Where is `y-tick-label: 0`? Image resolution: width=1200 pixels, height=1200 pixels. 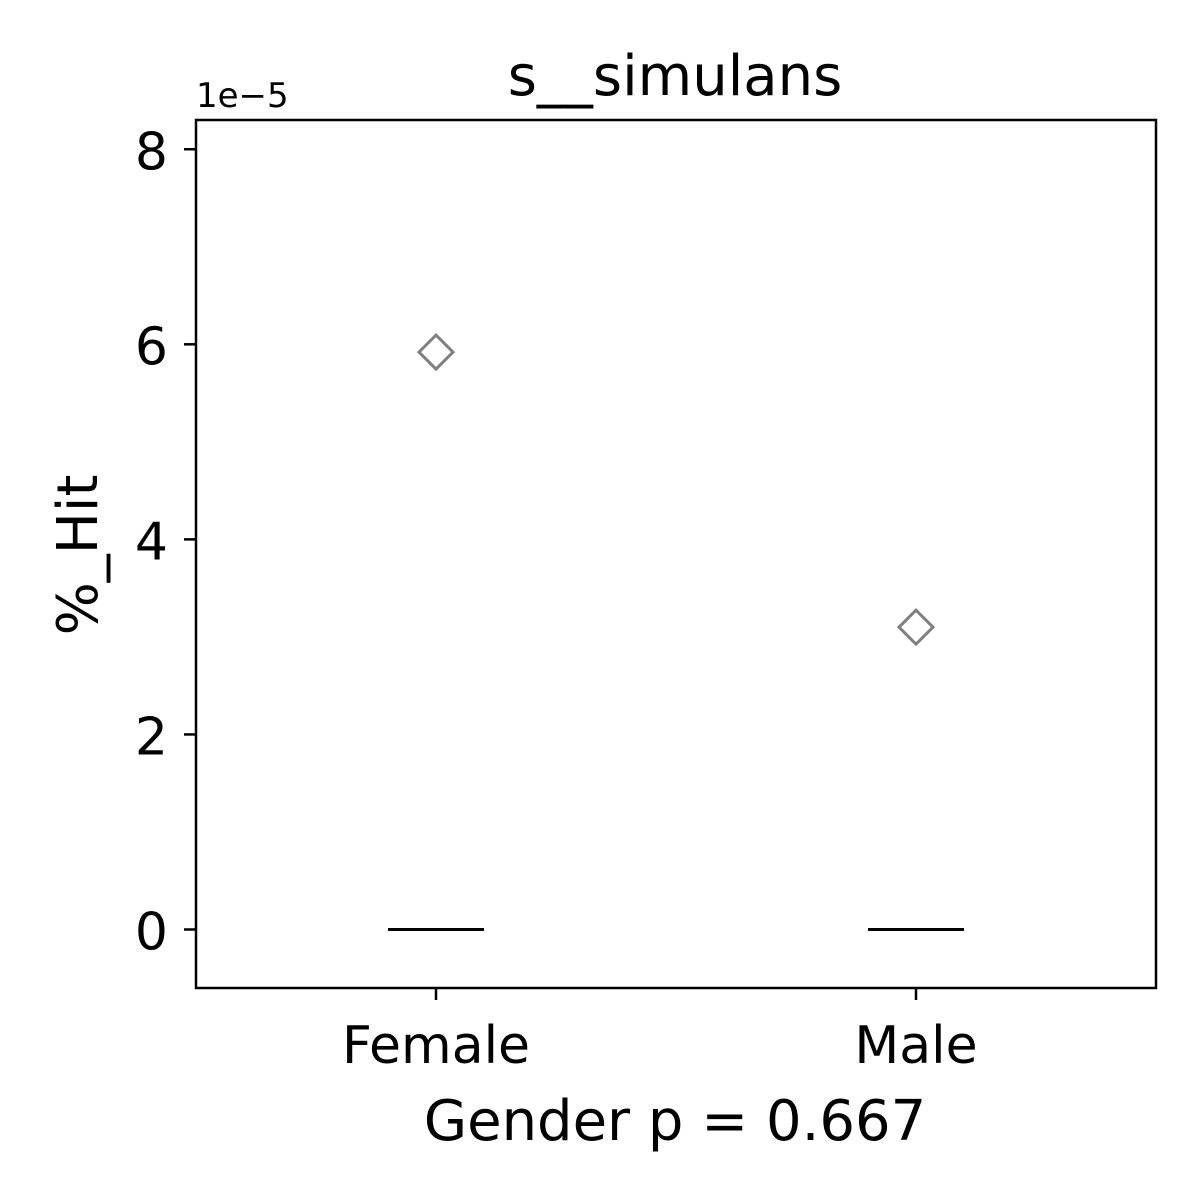
y-tick-label: 0 is located at coordinates (151, 932).